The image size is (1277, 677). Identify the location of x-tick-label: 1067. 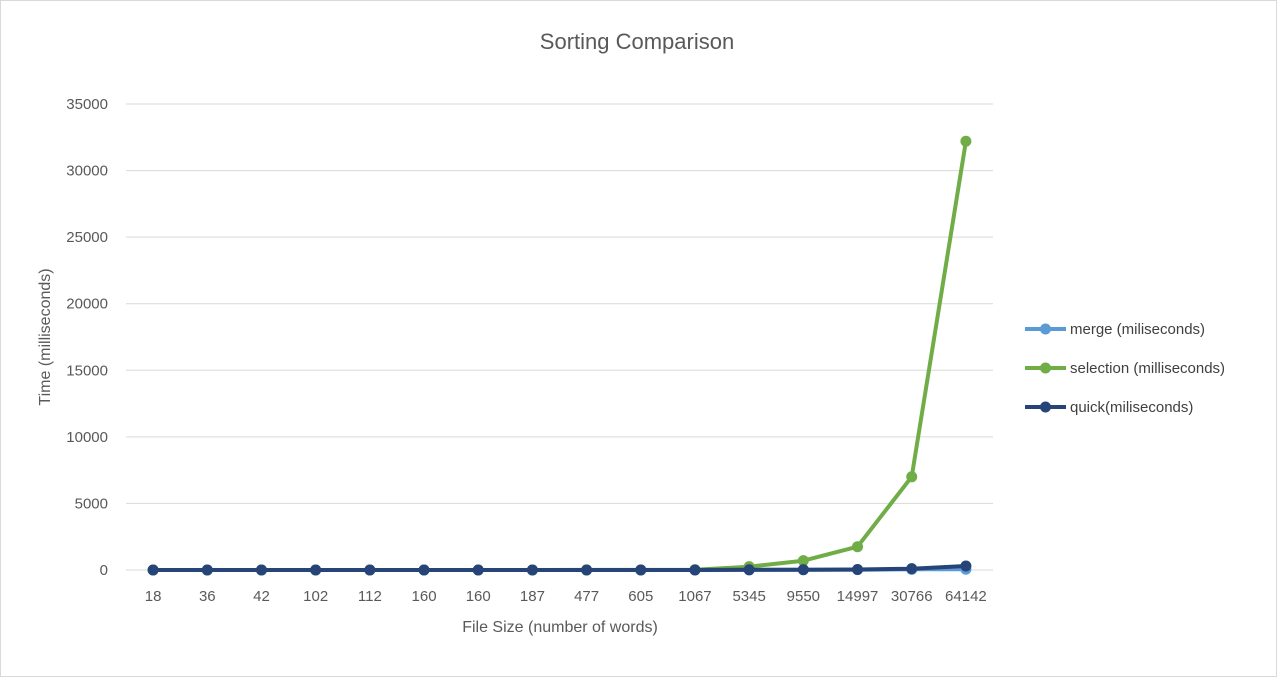
(694, 596).